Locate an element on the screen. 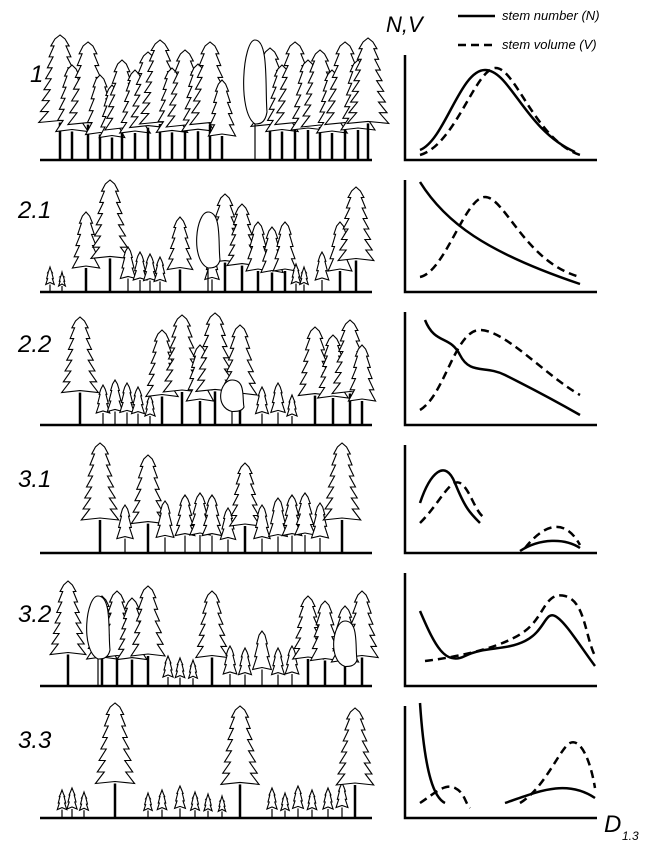 The height and width of the screenshot is (845, 651). forest-row: 3.1 is located at coordinates (195, 498).